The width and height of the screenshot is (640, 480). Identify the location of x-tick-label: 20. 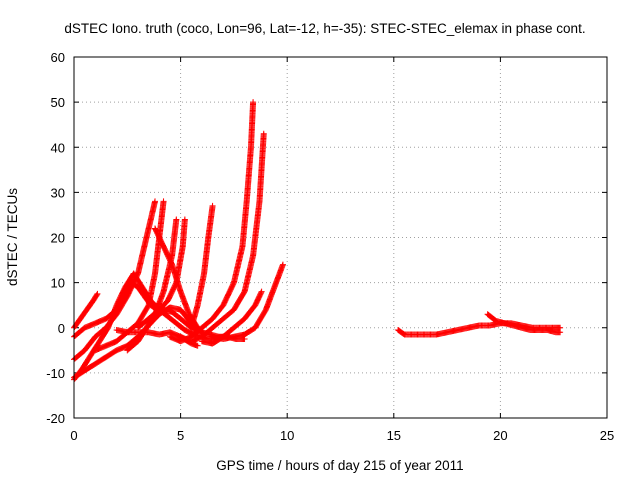
(500, 435).